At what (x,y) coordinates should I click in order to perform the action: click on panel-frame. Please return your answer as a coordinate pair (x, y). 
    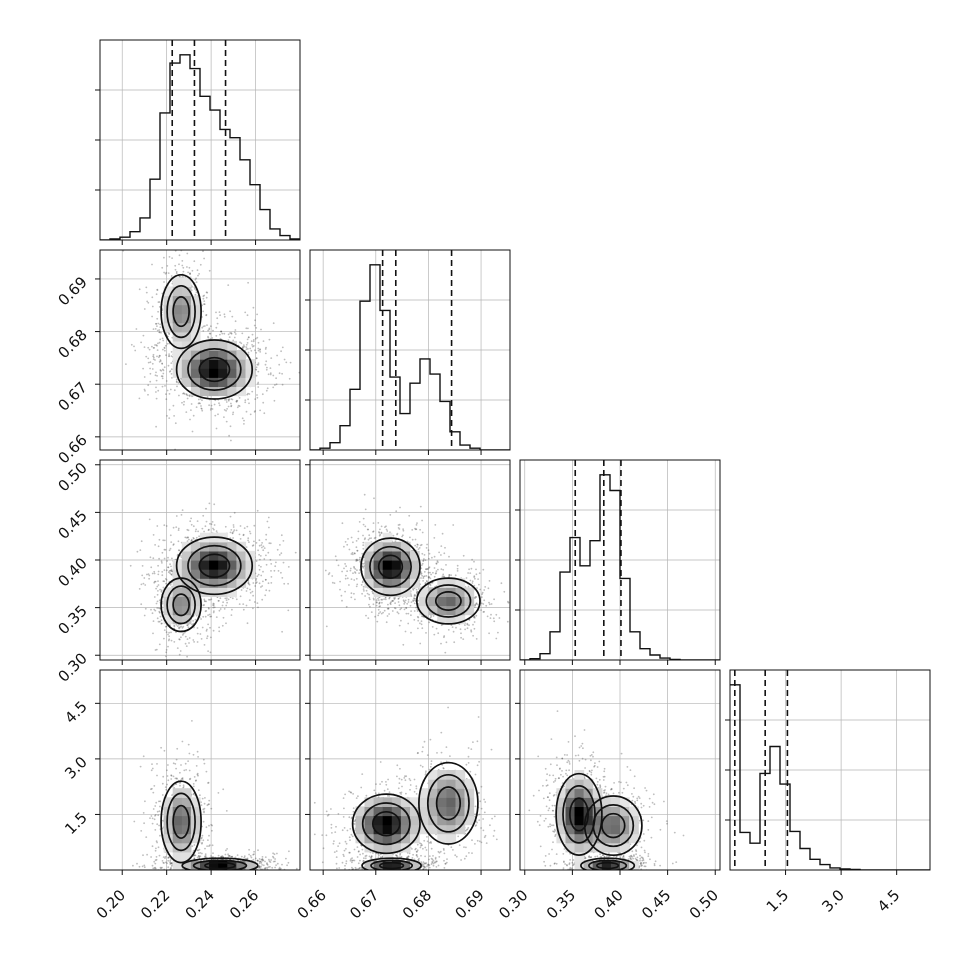
    Looking at the image, I should click on (200, 140).